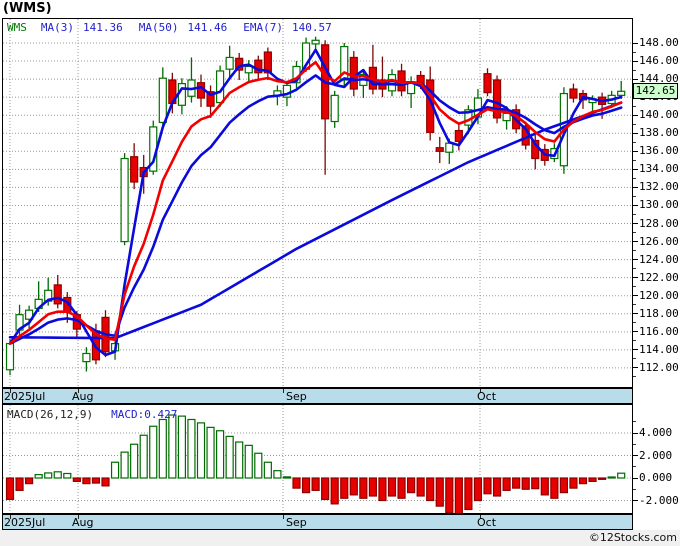 Image resolution: width=680 pixels, height=546 pixels. I want to click on macd-caption: MACD(26,12,9) MACD:0.427, so click(92, 414).